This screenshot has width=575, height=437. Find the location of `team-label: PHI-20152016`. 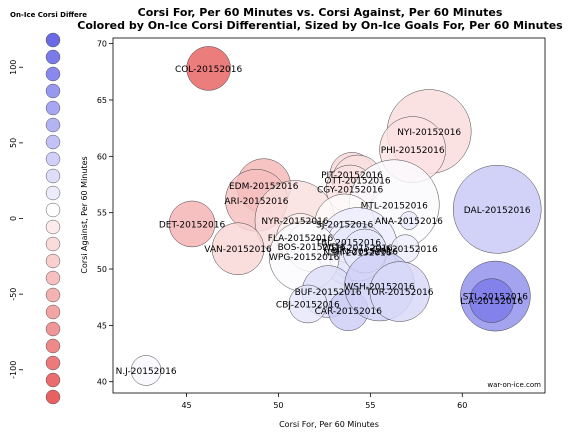

team-label: PHI-20152016 is located at coordinates (413, 151).